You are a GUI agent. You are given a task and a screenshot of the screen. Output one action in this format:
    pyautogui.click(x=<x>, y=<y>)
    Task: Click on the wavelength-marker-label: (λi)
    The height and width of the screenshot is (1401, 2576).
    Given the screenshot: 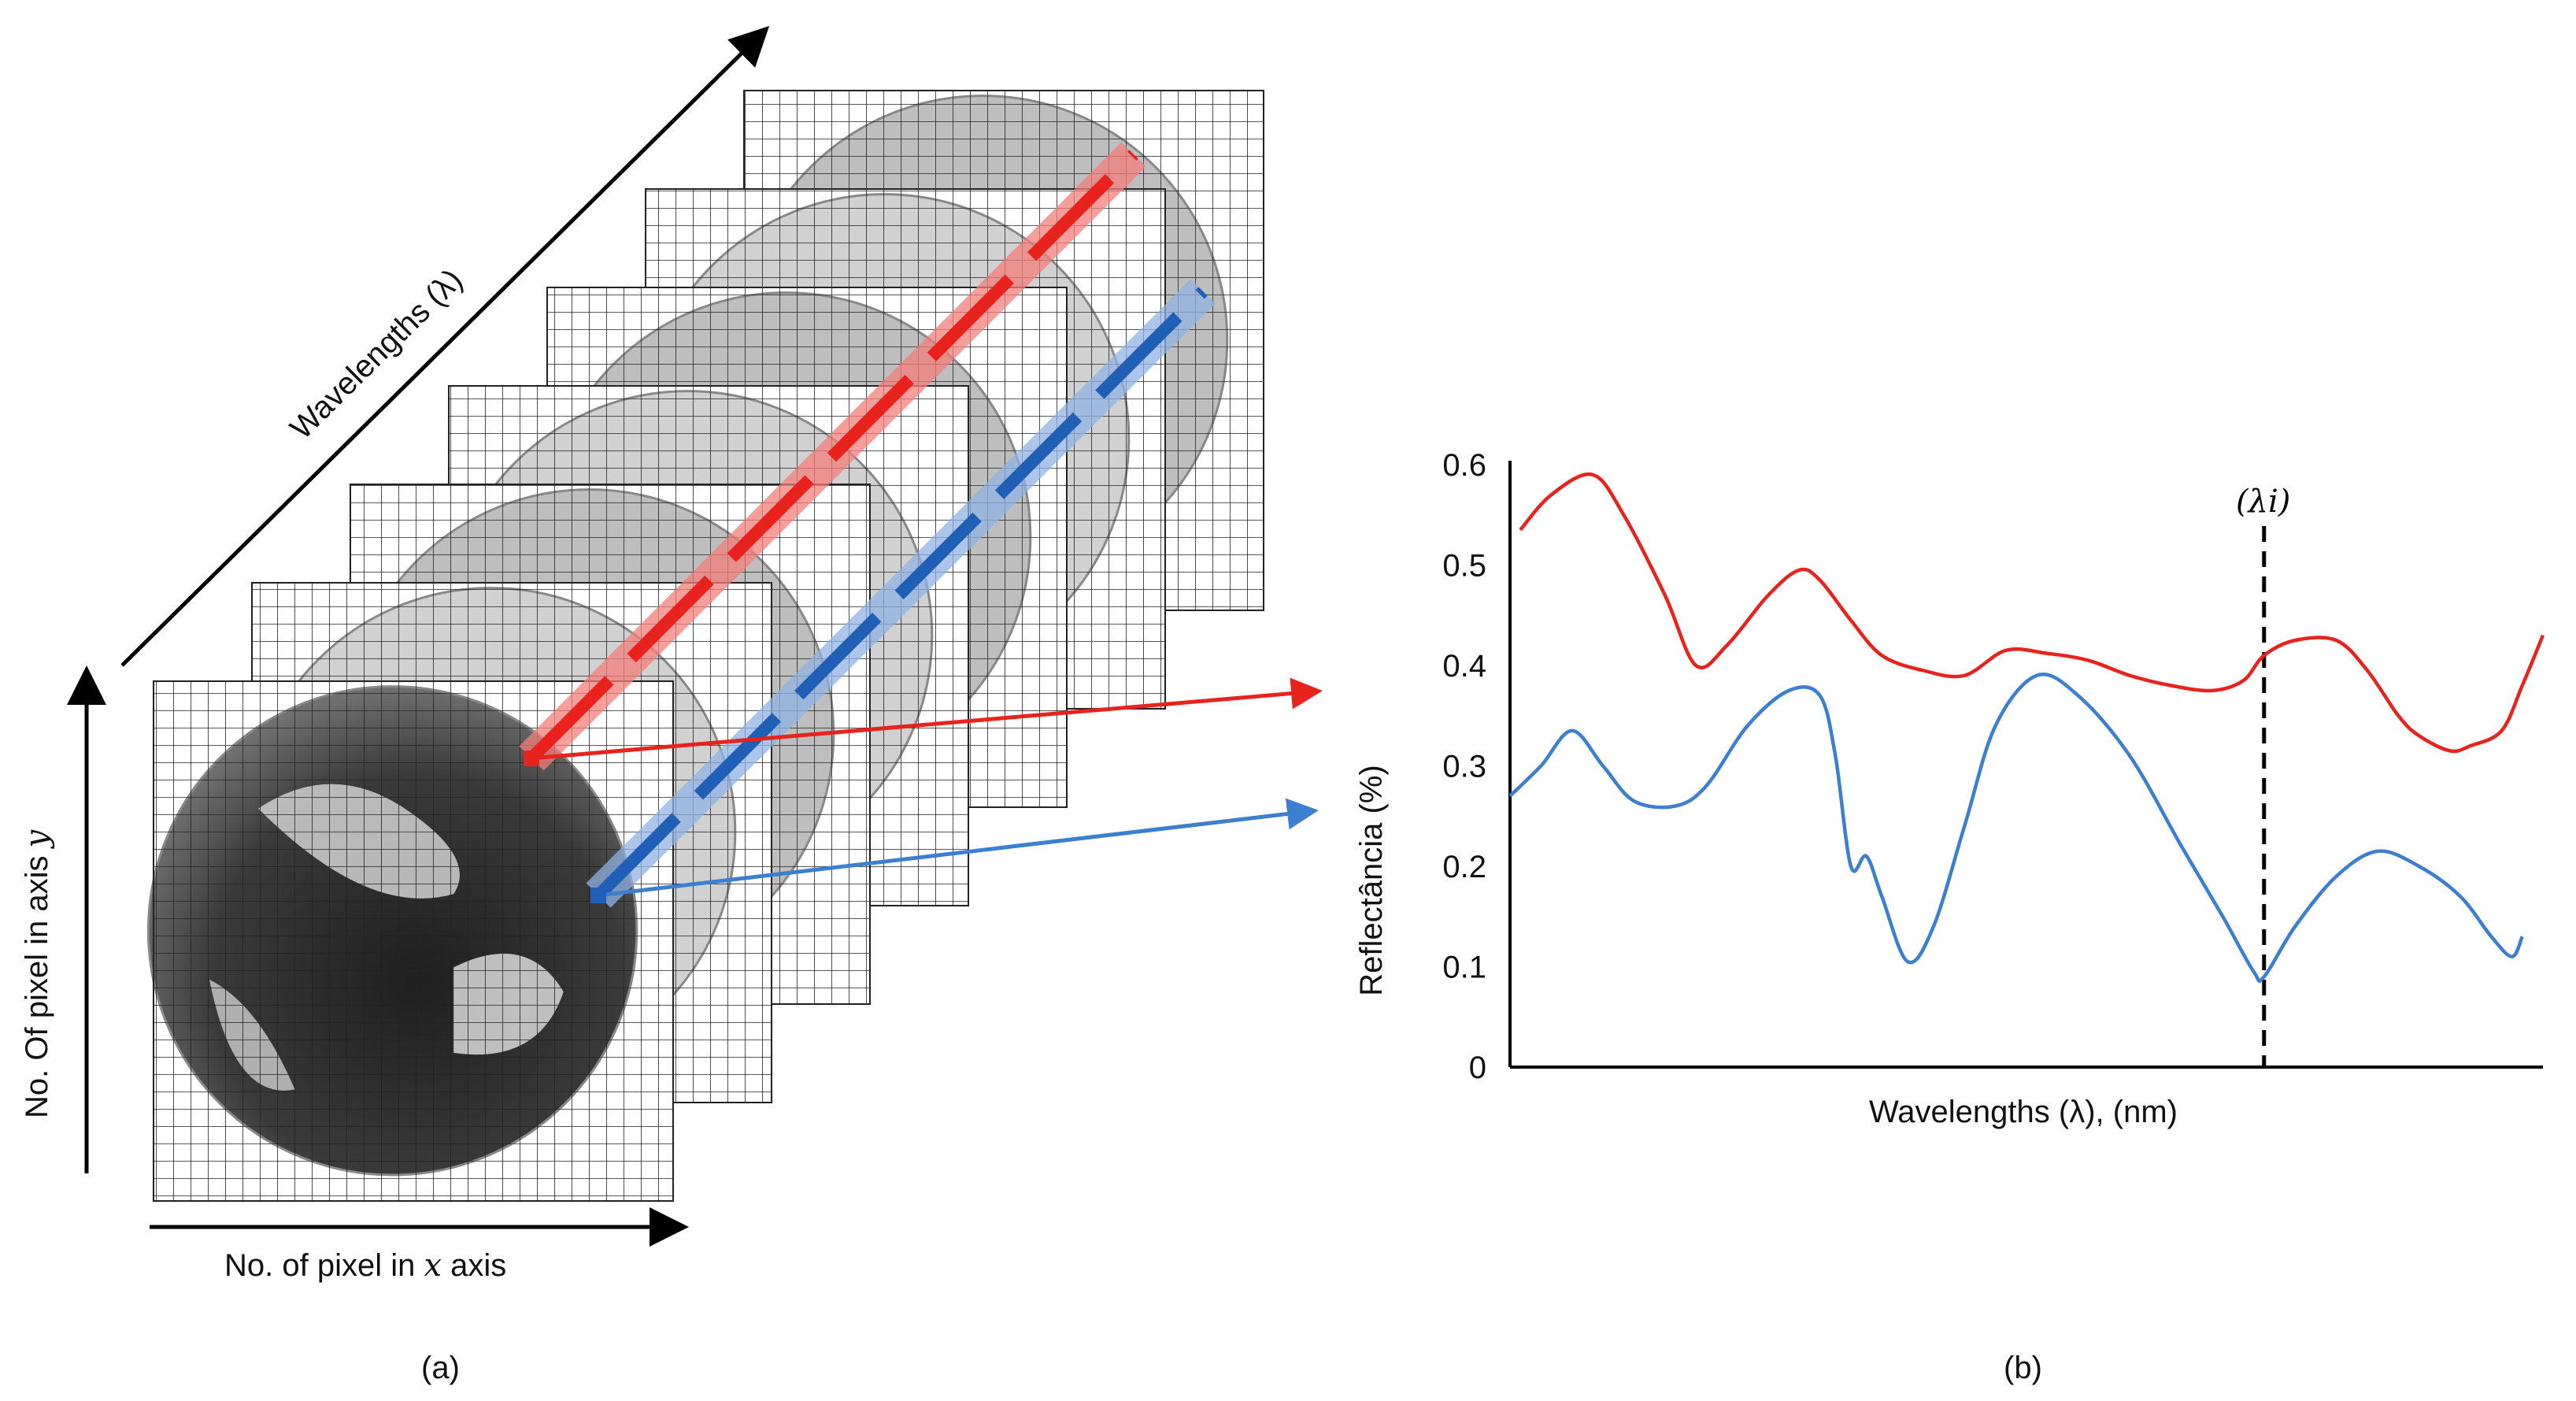 What is the action you would take?
    pyautogui.click(x=2263, y=502)
    